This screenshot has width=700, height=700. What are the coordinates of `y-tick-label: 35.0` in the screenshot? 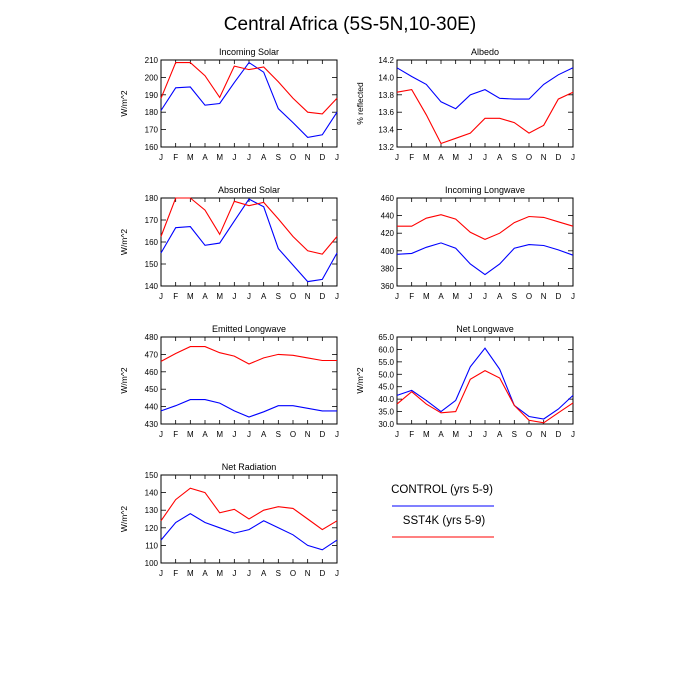 It's located at (386, 412).